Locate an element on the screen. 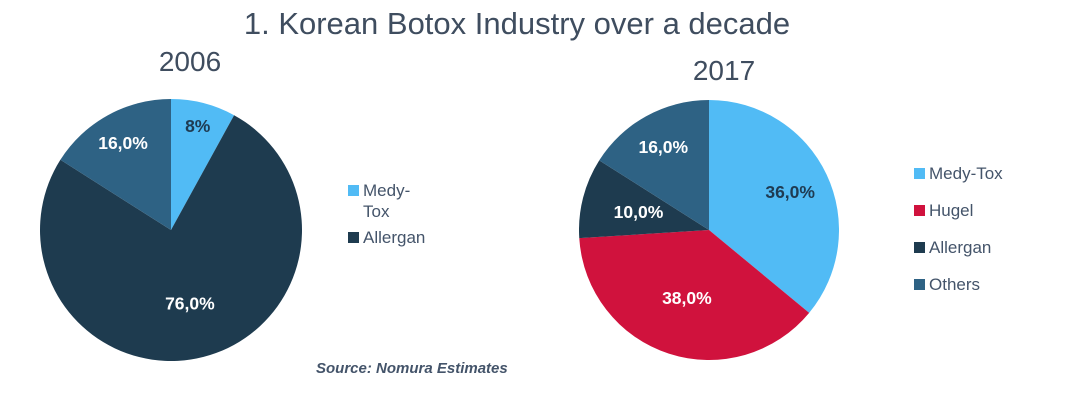  pie-2006-legend: Medy-Tox Allergan is located at coordinates (387, 216).